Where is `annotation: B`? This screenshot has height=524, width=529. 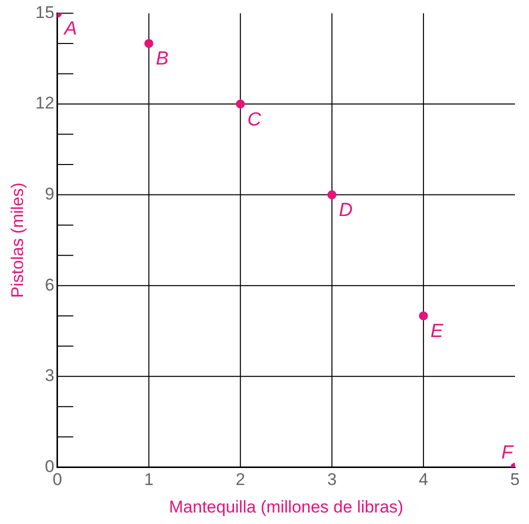
annotation: B is located at coordinates (162, 59).